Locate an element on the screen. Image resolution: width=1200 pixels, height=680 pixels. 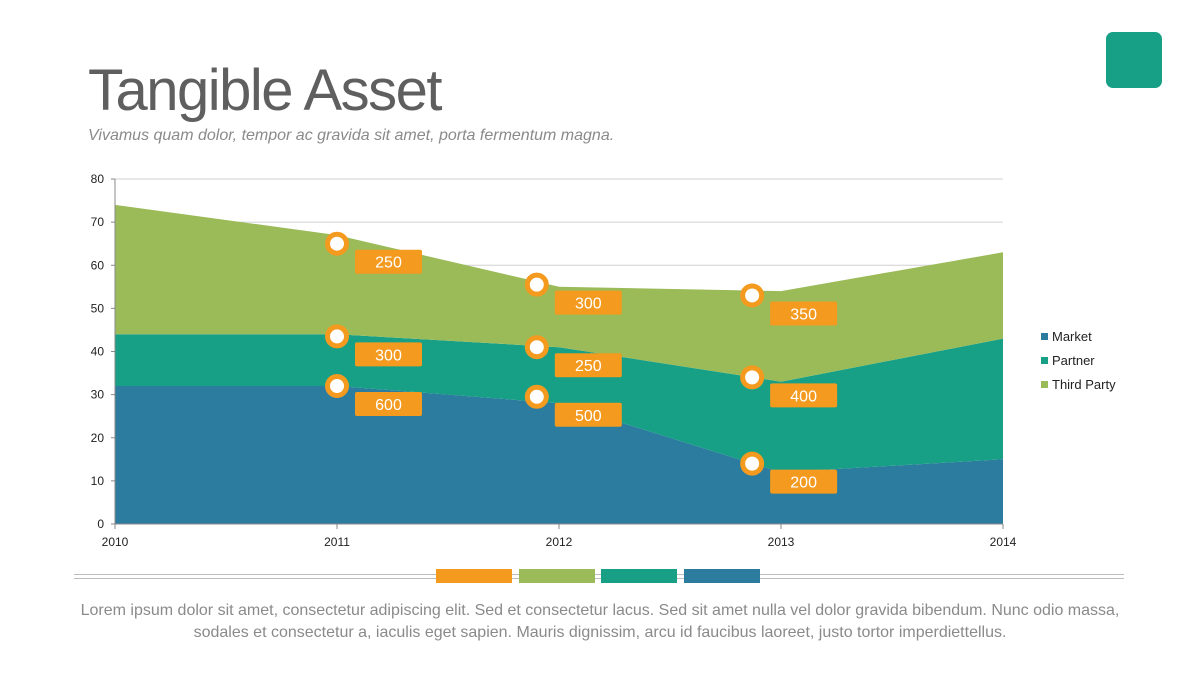
chart-legend: Market Partner Third Party is located at coordinates (1078, 360).